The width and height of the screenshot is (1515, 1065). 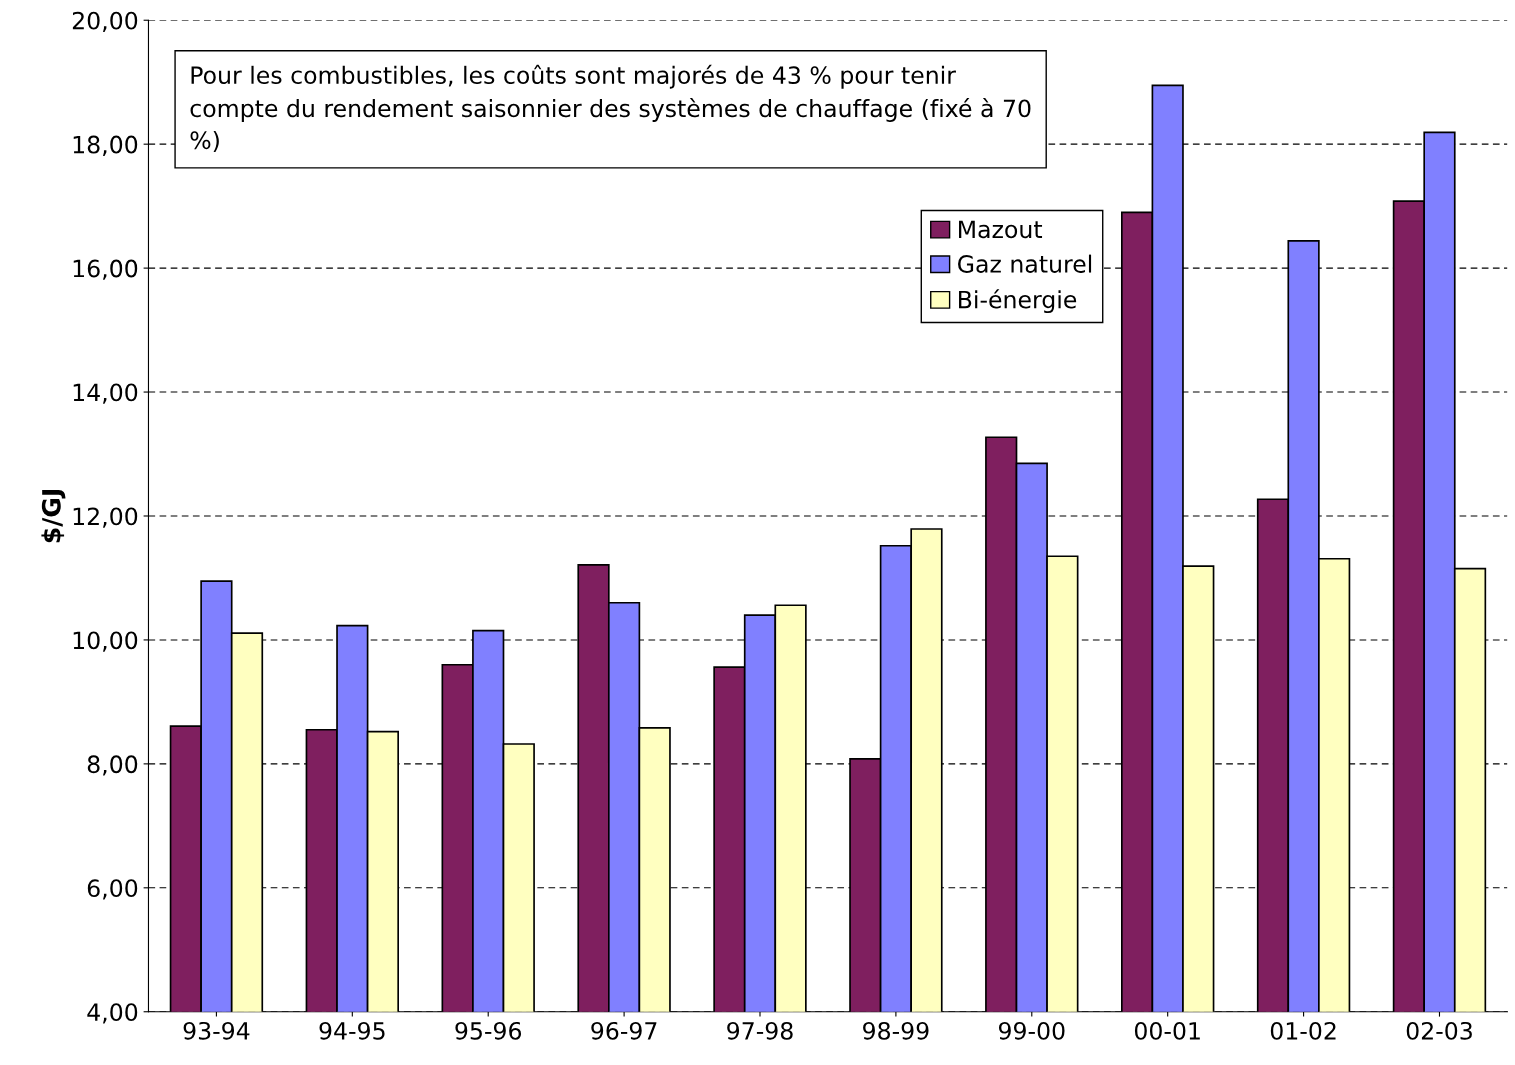 I want to click on y-tick-label: 6,00, so click(x=112, y=889).